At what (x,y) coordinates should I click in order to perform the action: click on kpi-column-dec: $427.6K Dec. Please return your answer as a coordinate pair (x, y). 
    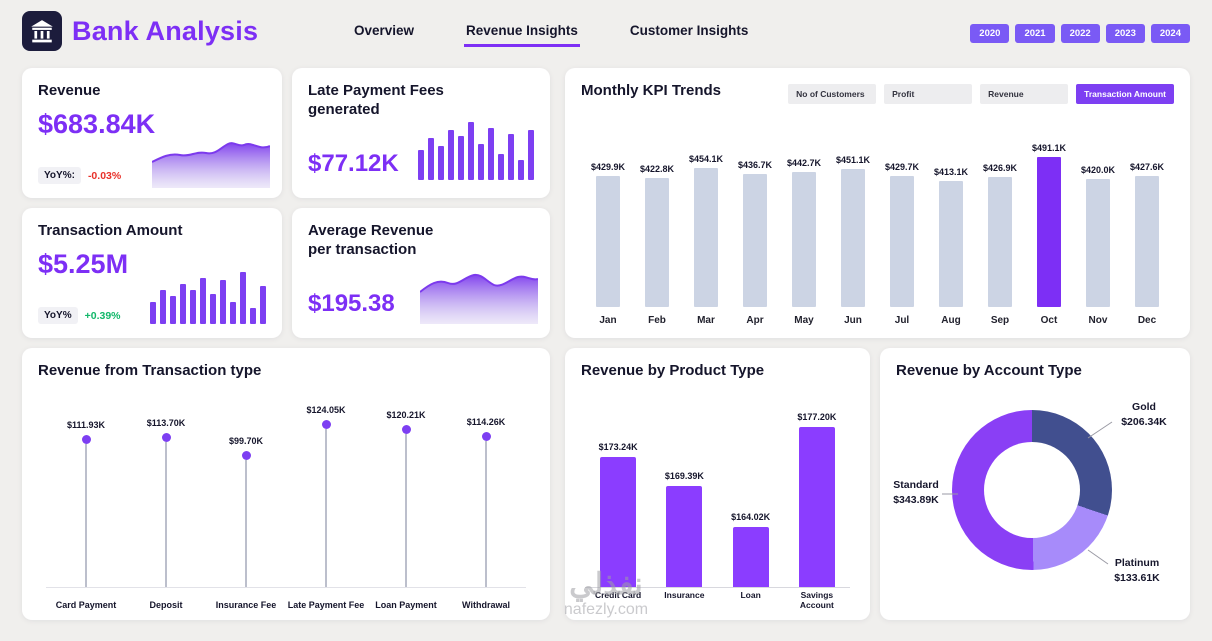
    Looking at the image, I should click on (1147, 230).